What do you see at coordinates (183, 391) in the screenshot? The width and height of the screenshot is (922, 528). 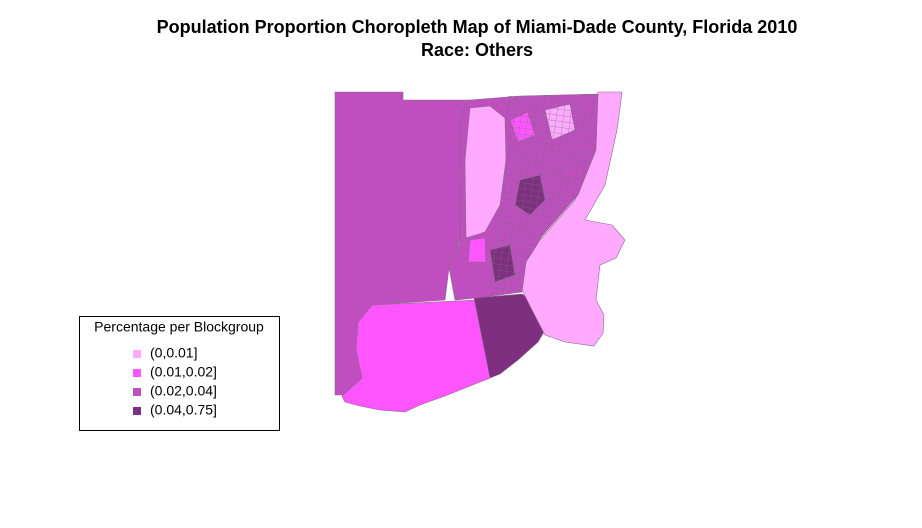 I see `legend-label: (0.02,0.04]` at bounding box center [183, 391].